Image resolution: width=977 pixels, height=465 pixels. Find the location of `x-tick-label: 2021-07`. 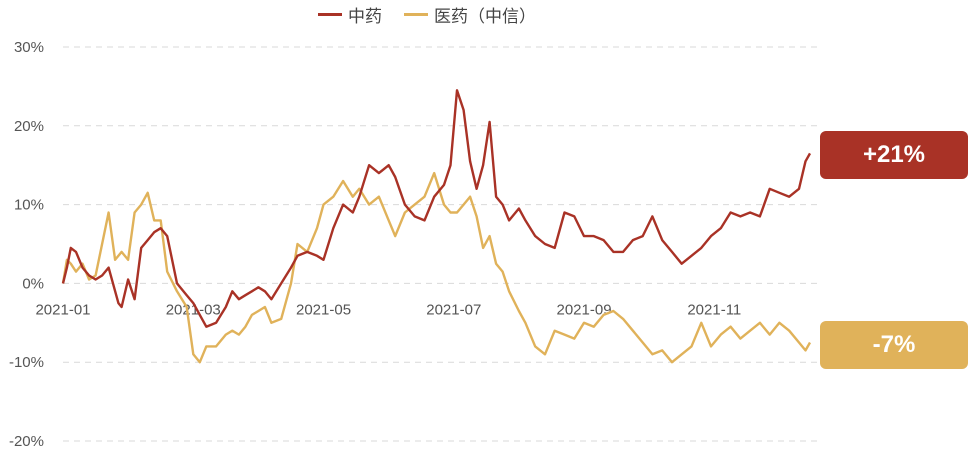

x-tick-label: 2021-07 is located at coordinates (453, 309).